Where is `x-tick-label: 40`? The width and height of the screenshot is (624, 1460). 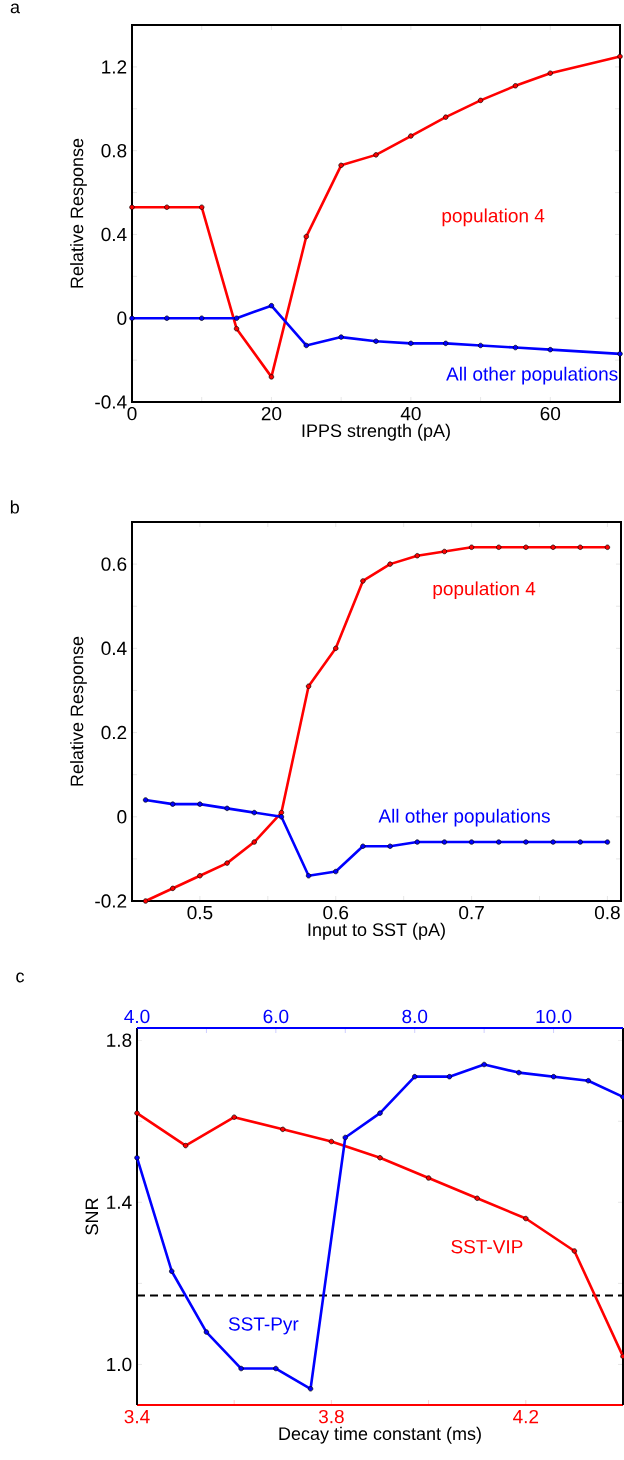
x-tick-label: 40 is located at coordinates (410, 413).